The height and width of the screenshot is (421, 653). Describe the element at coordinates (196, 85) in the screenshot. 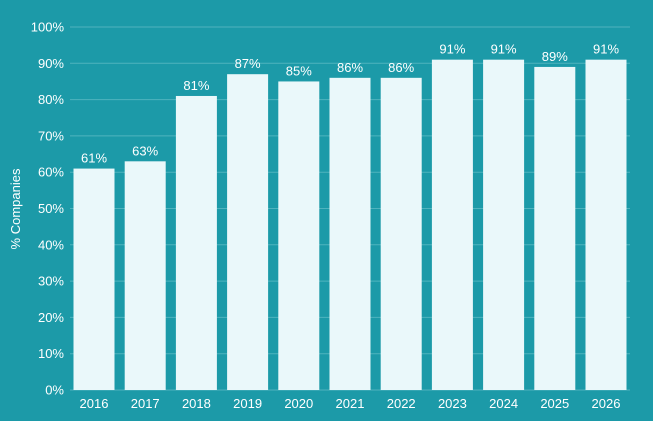

I see `data-label-2018: 81%` at that location.